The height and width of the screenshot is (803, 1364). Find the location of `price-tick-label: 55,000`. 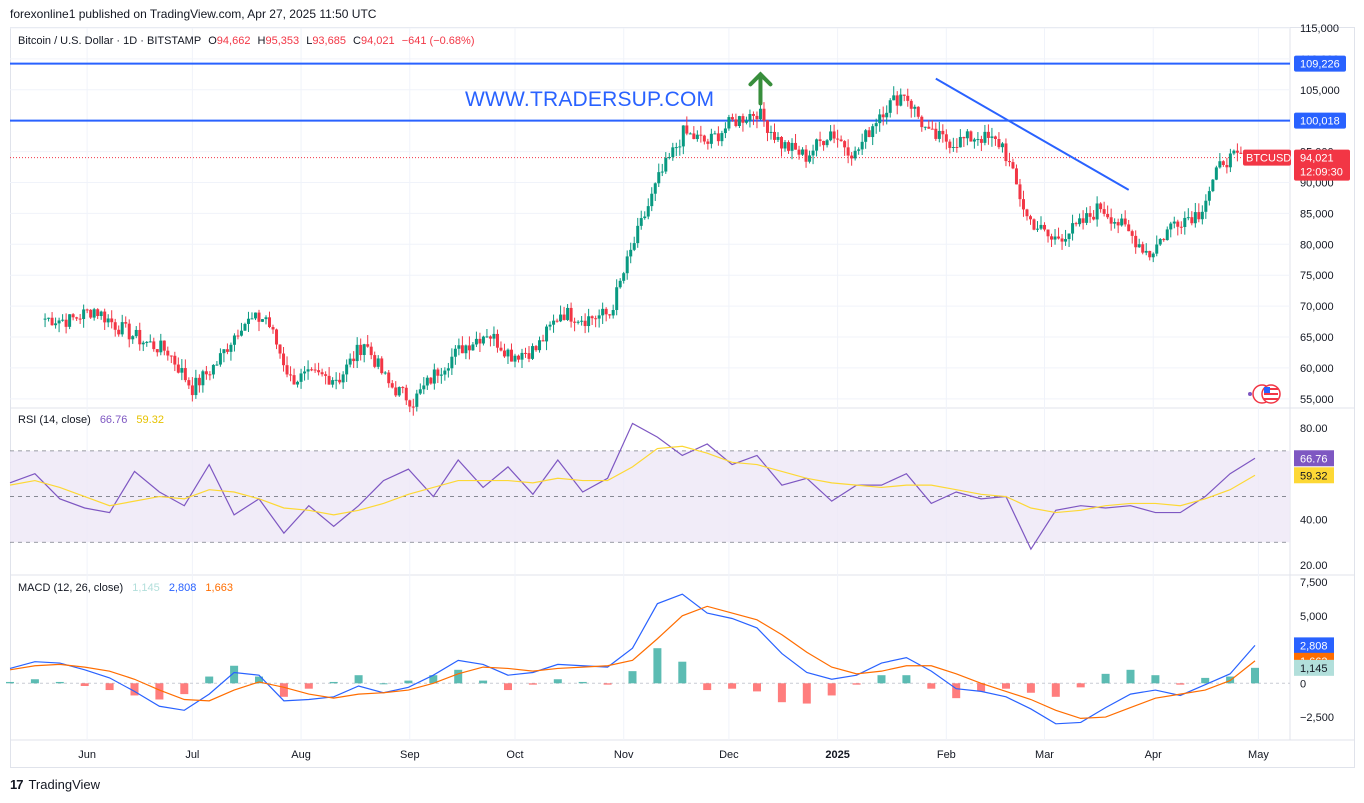

price-tick-label: 55,000 is located at coordinates (1317, 400).